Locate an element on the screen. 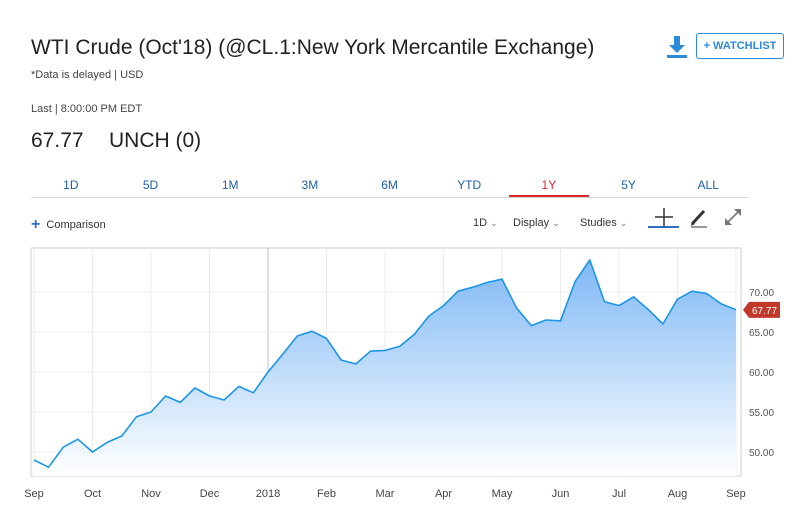  active-tool-indicator is located at coordinates (663, 227).